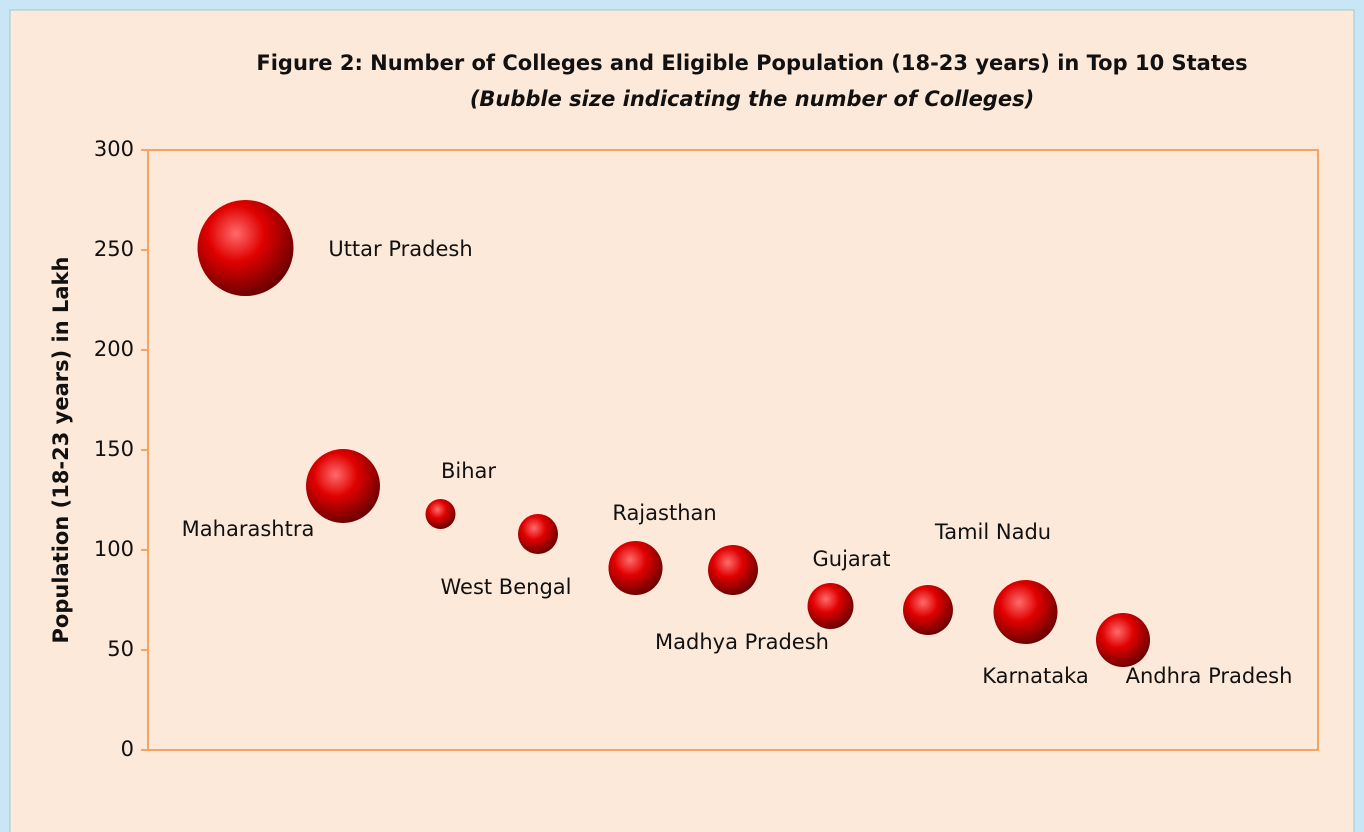 This screenshot has width=1364, height=832. I want to click on y-tick-label: 300, so click(114, 149).